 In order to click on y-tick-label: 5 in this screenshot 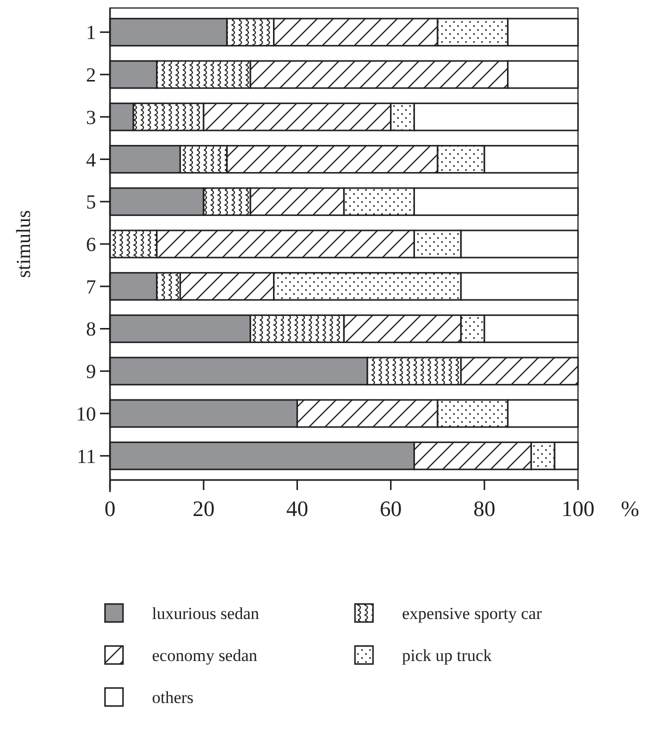, I will do `click(91, 203)`.